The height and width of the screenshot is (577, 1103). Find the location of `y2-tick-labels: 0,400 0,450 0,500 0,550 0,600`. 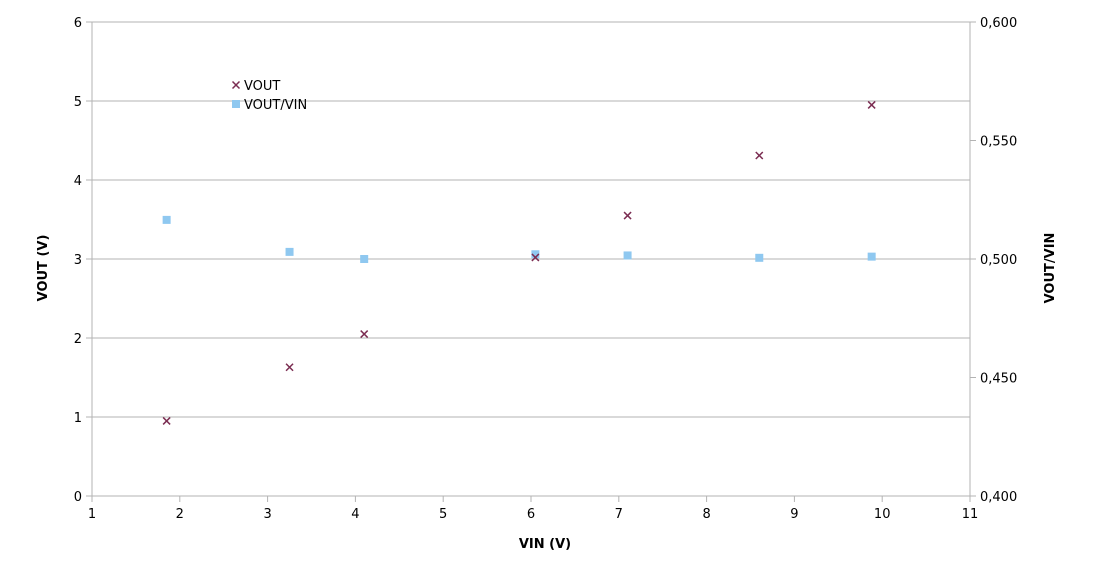

y2-tick-labels: 0,400 0,450 0,500 0,550 0,600 is located at coordinates (998, 260).